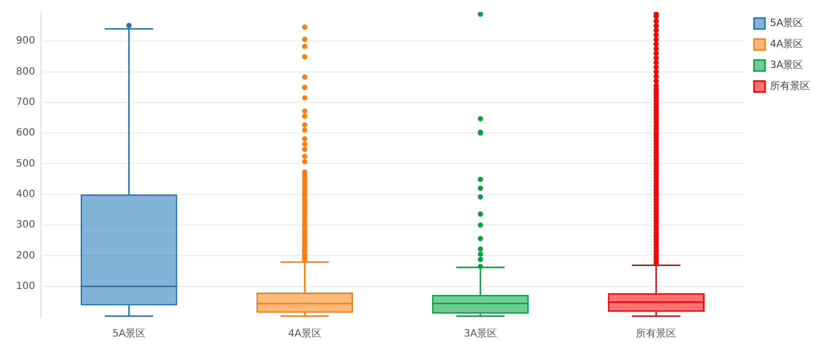 The image size is (830, 345). I want to click on y-tick-label: 200, so click(26, 256).